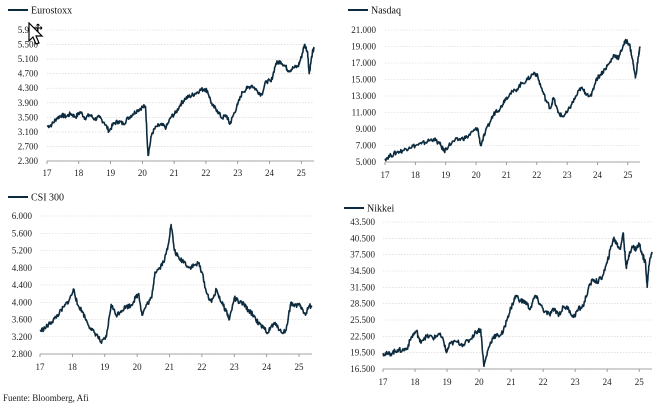 The width and height of the screenshot is (653, 418). What do you see at coordinates (366, 146) in the screenshot?
I see `y-tick-label: 7.000` at bounding box center [366, 146].